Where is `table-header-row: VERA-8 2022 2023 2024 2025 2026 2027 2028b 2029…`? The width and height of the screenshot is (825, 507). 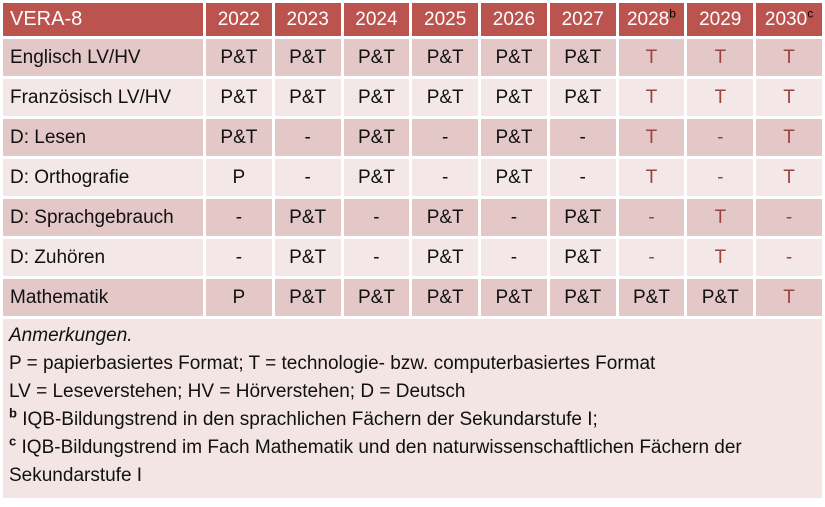 table-header-row: VERA-8 2022 2023 2024 2025 2026 2027 2028b 2029… is located at coordinates (412, 19).